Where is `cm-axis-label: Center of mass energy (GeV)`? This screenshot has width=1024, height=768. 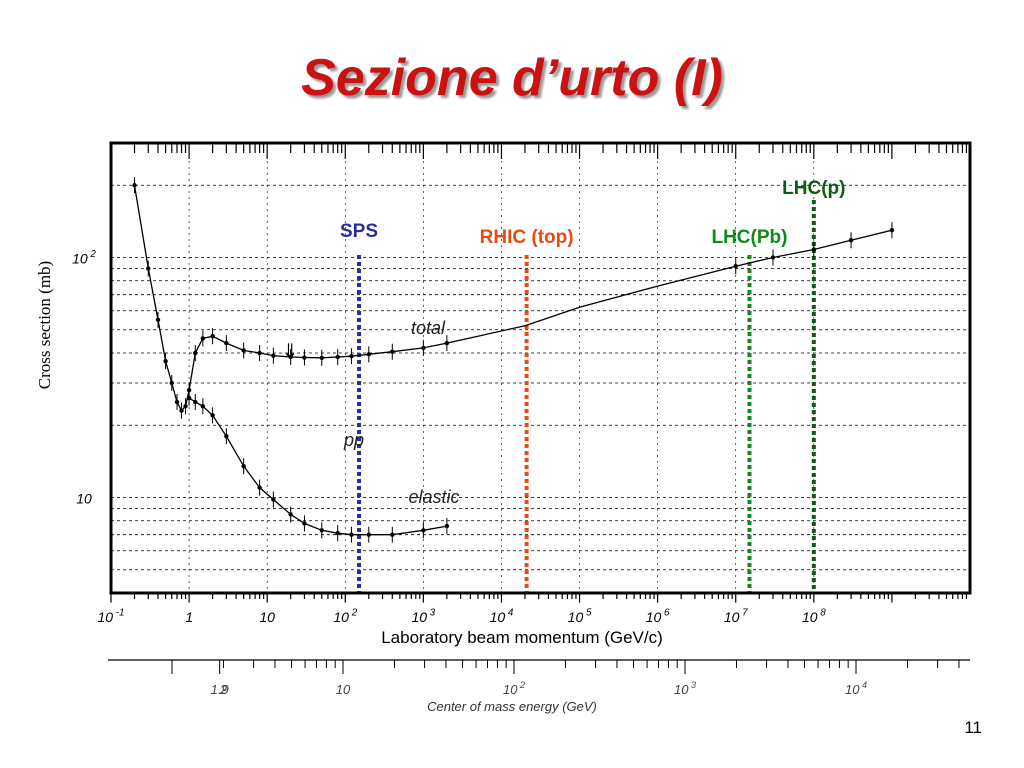 cm-axis-label: Center of mass energy (GeV) is located at coordinates (512, 706).